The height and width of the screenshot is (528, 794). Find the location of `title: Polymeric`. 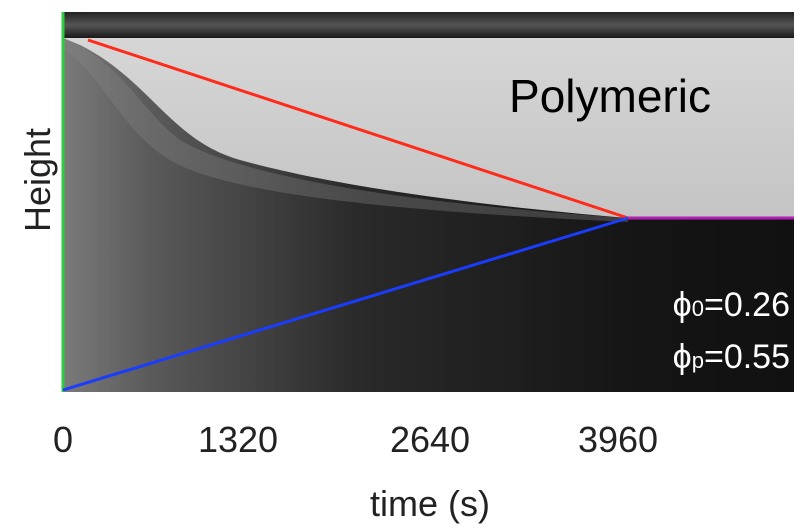

title: Polymeric is located at coordinates (610, 96).